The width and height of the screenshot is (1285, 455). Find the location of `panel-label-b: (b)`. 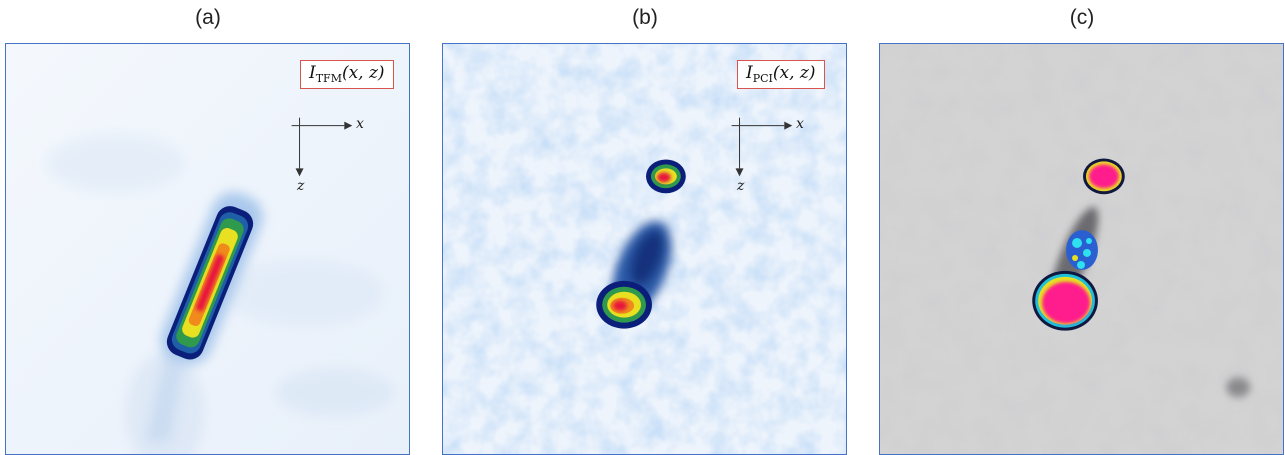

panel-label-b: (b) is located at coordinates (645, 17).